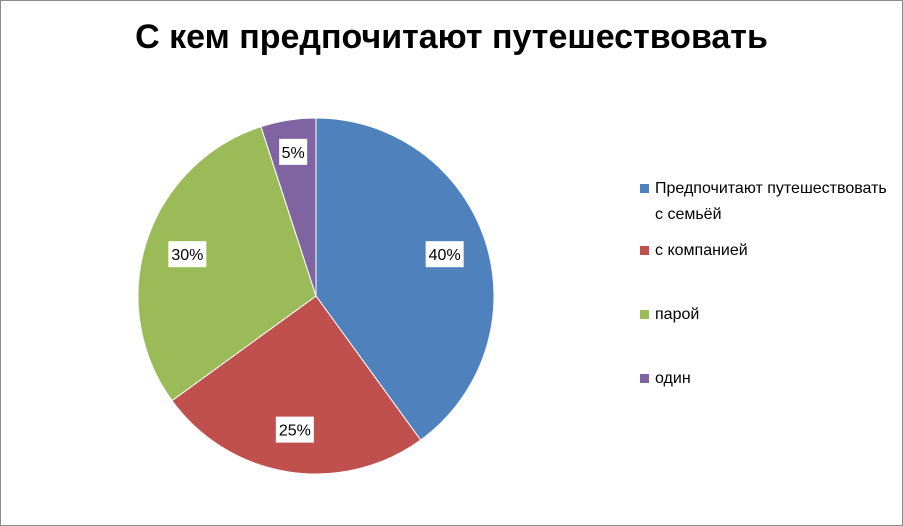  Describe the element at coordinates (451, 37) in the screenshot. I see `chart-title: С кем предпочитают путешествовать` at that location.